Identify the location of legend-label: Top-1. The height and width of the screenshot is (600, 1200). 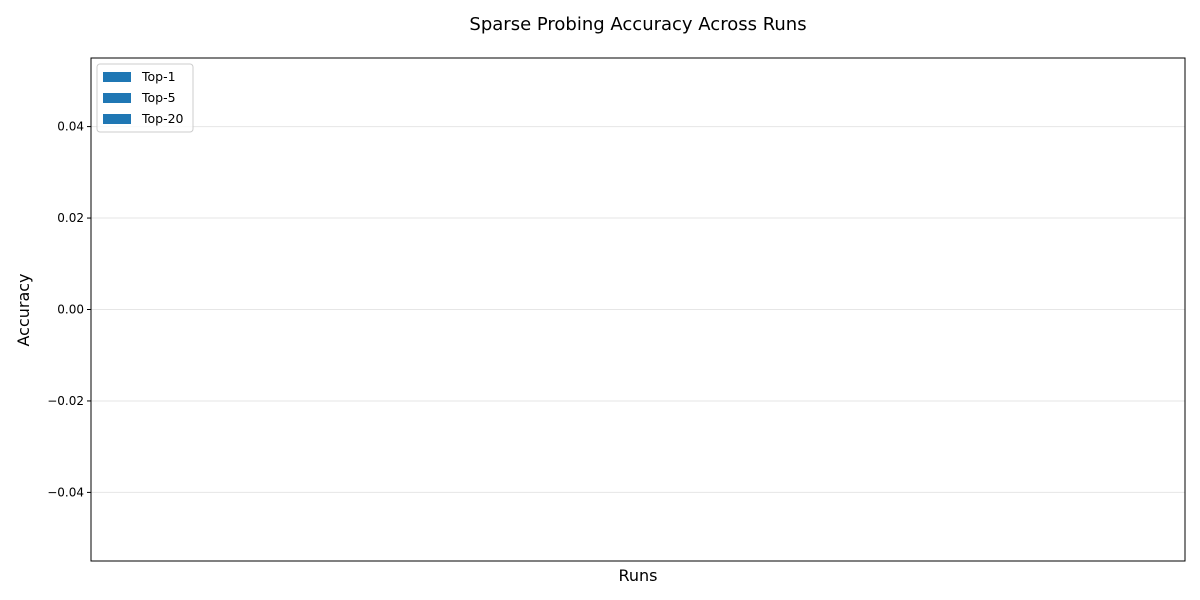
(158, 76).